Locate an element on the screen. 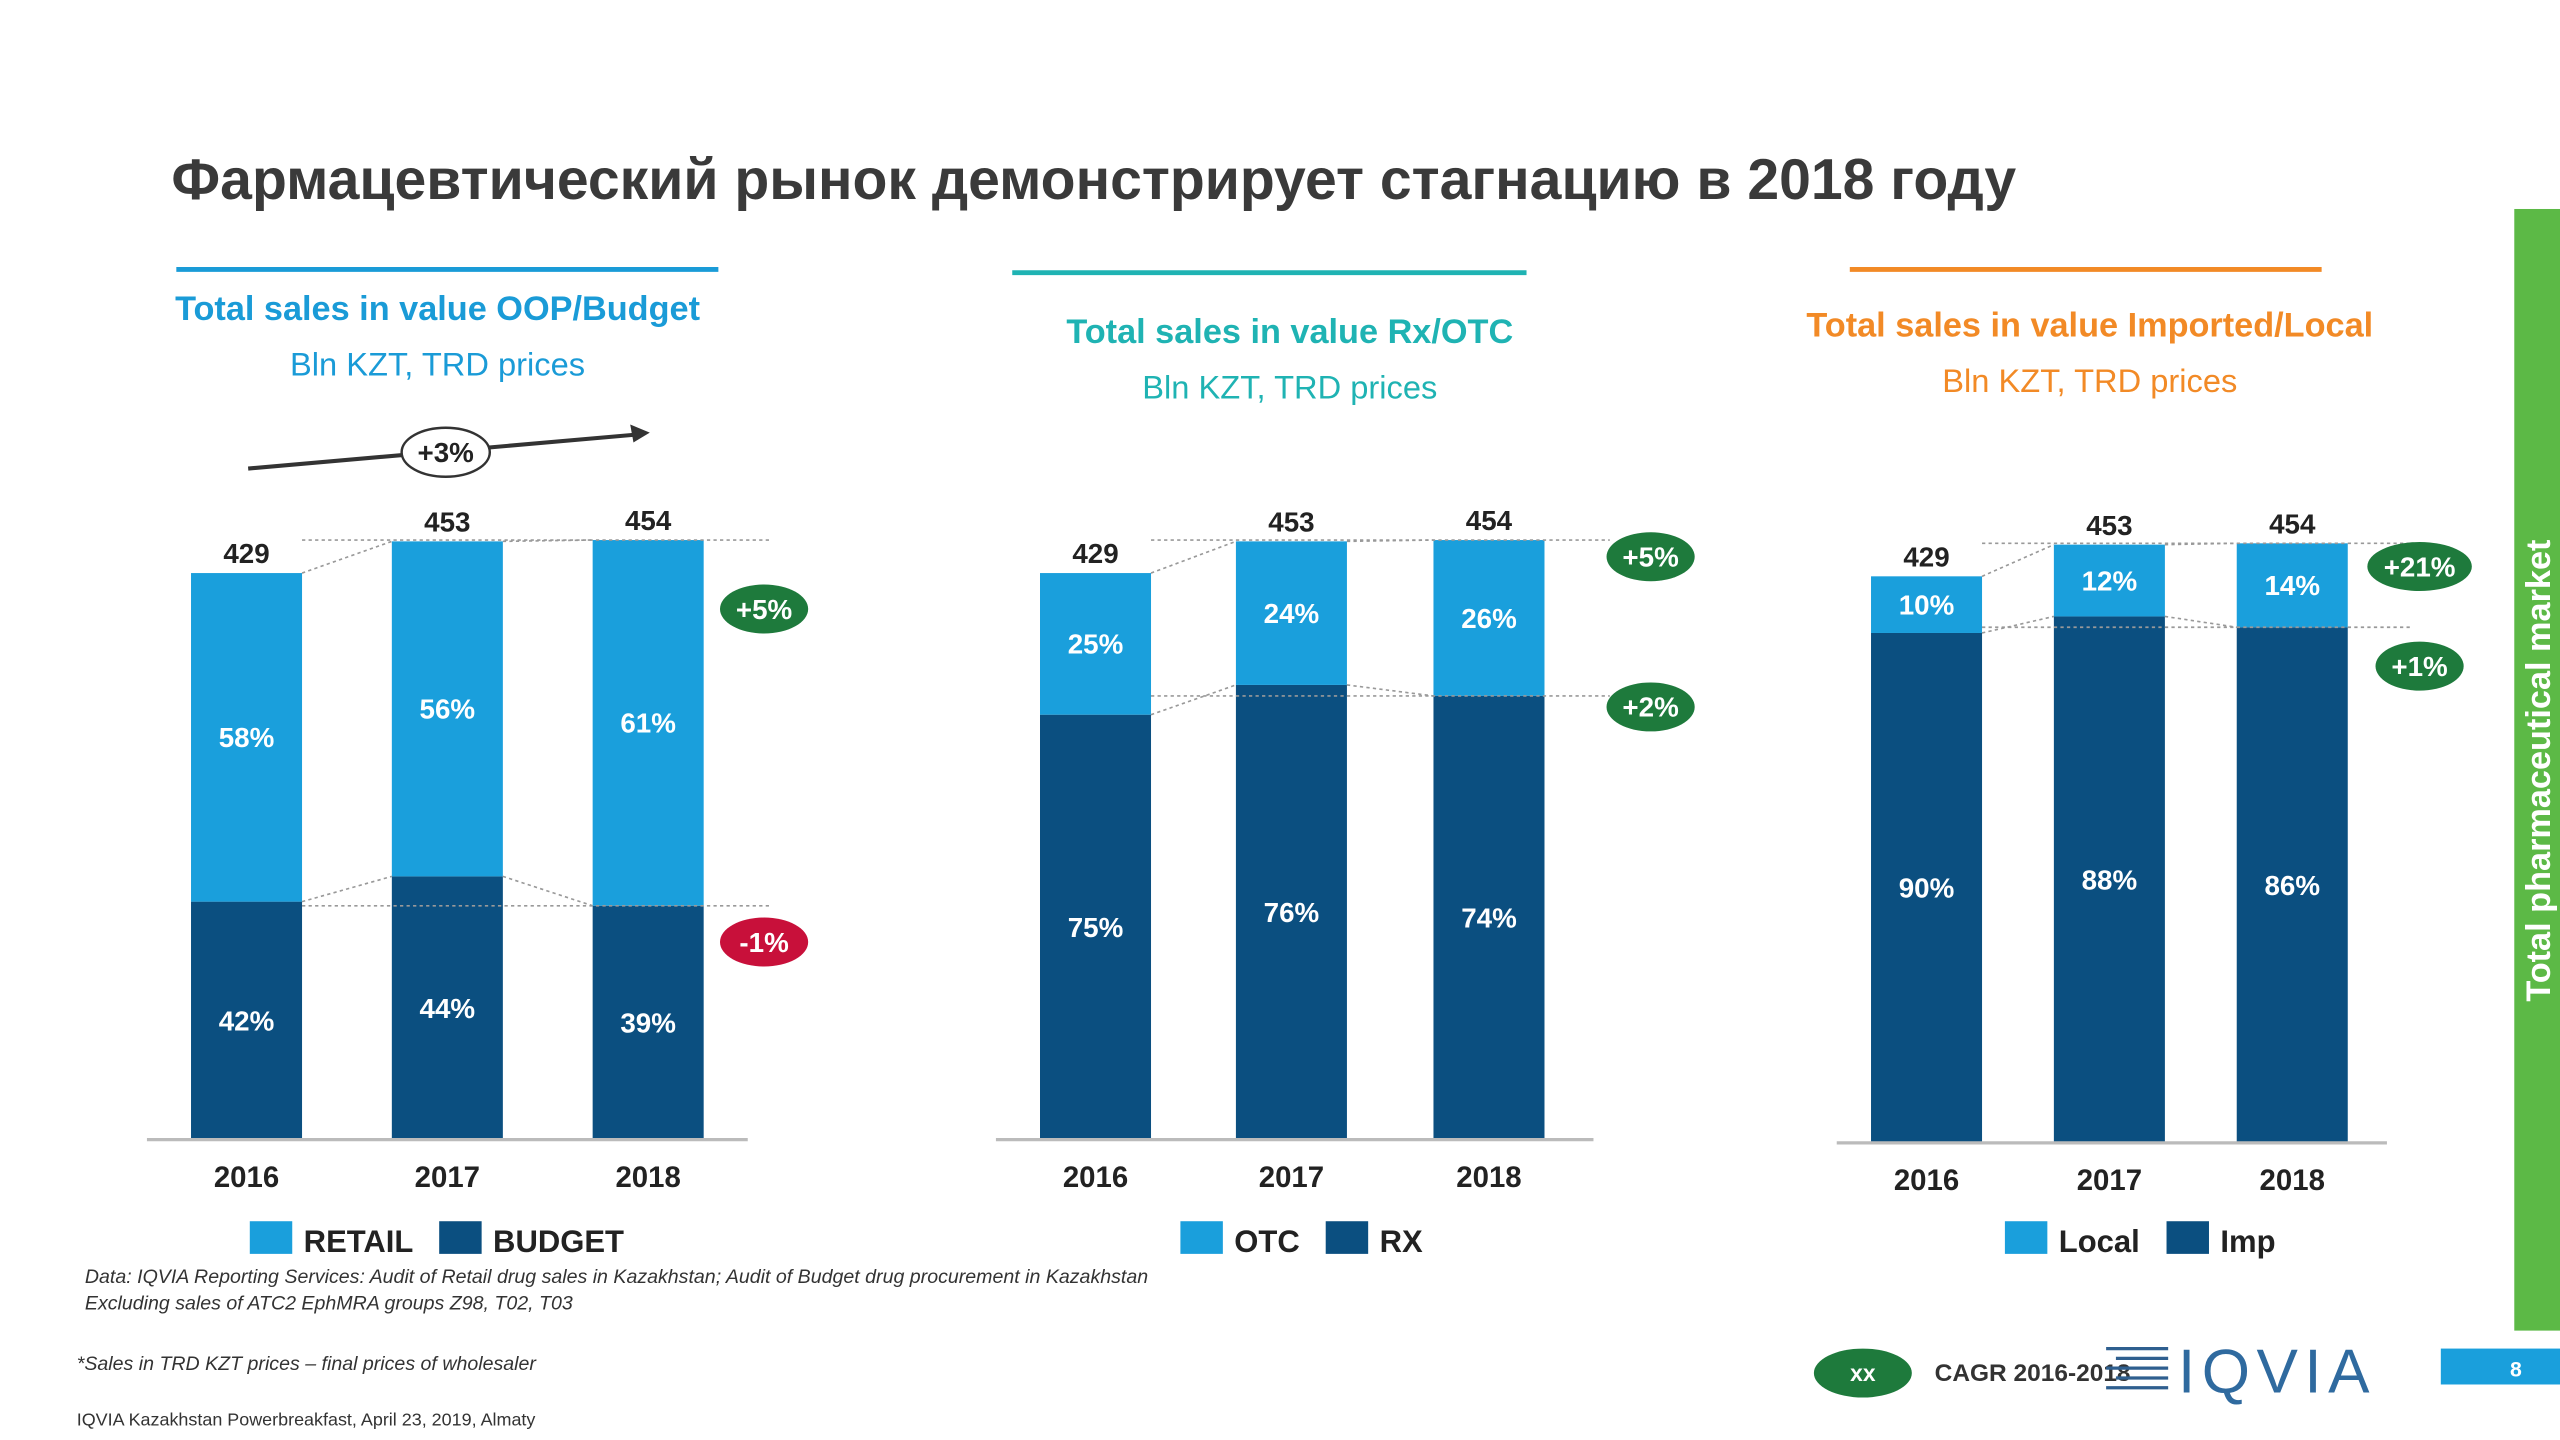 This screenshot has height=1440, width=2560. logo-lines is located at coordinates (2137, 1368).